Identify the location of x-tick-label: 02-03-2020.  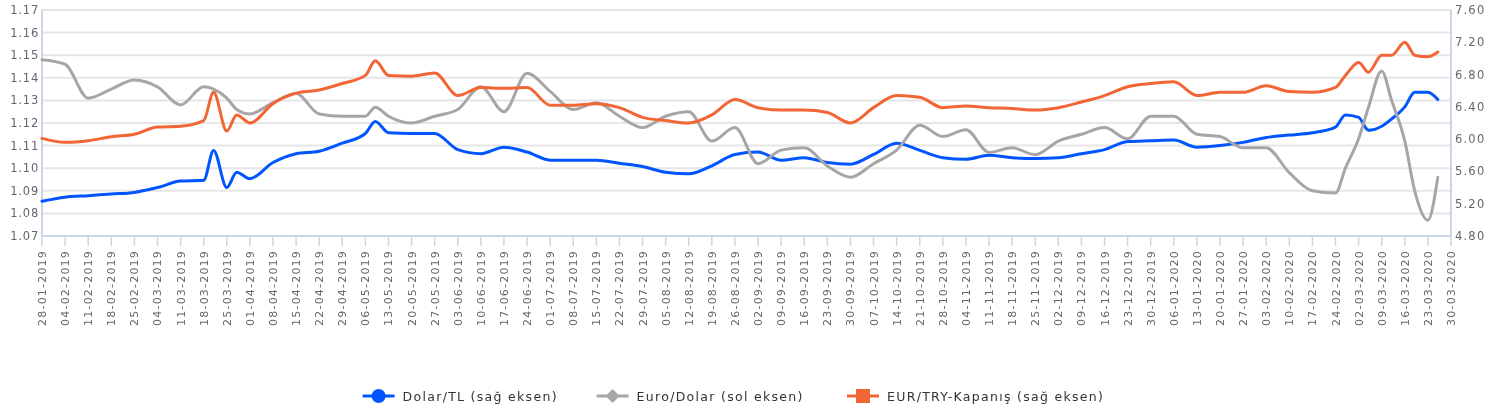
(1359, 288).